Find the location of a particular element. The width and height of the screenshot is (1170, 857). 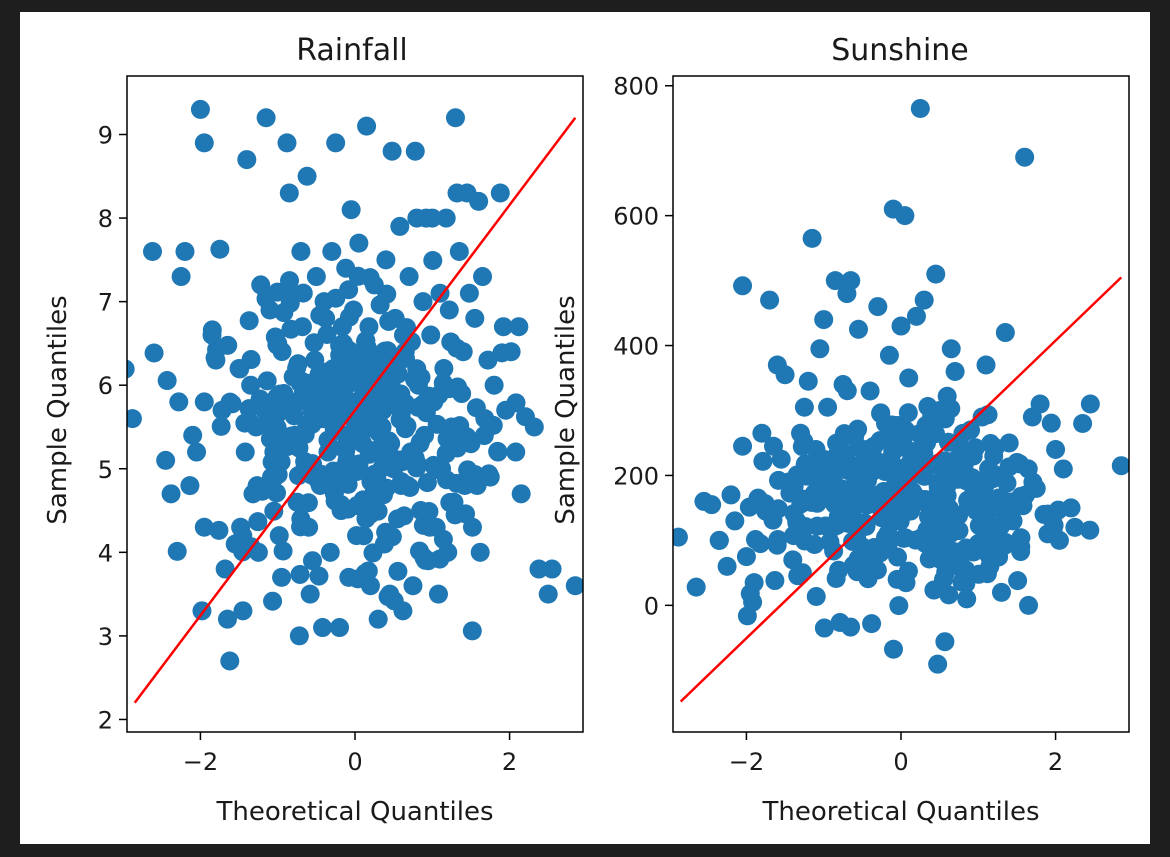

rainfall-title: Rainfall is located at coordinates (352, 50).